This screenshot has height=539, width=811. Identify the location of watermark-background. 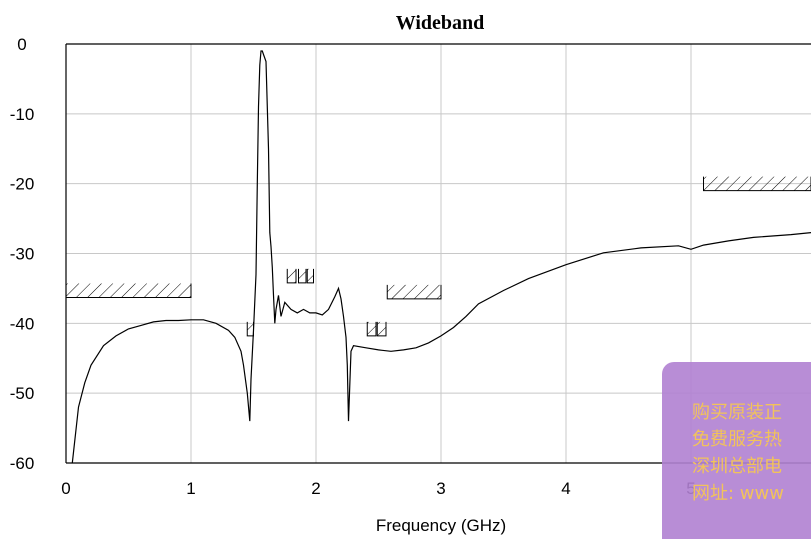
(736, 450).